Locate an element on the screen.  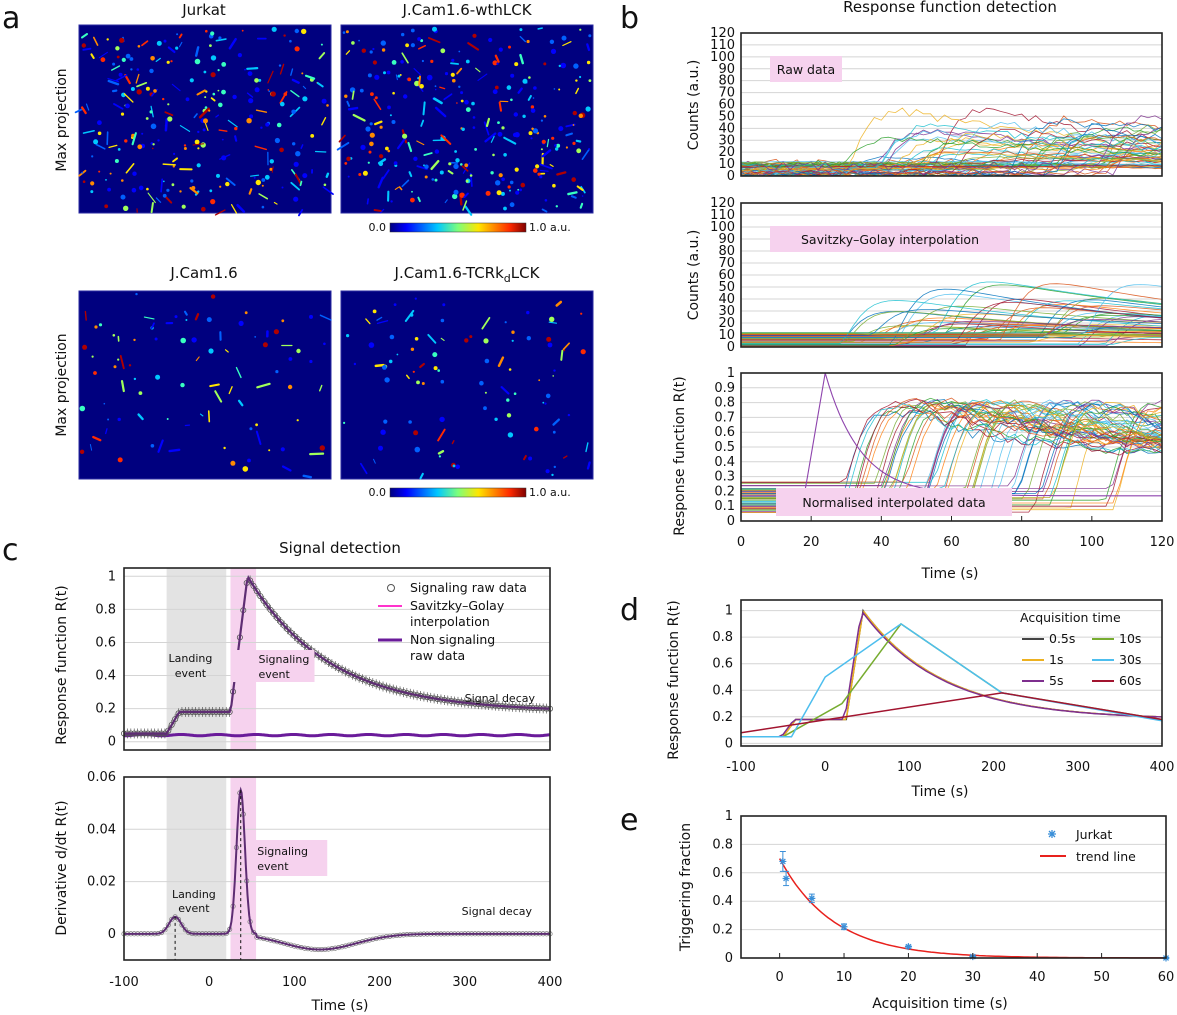
y-tick-label: 110 is located at coordinates (722, 45).